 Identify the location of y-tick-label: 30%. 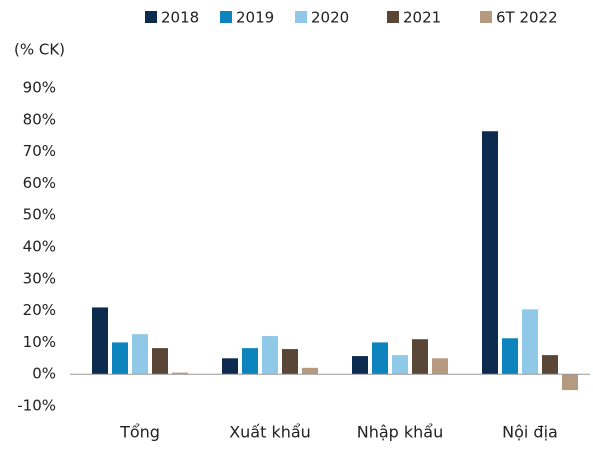
(39, 278).